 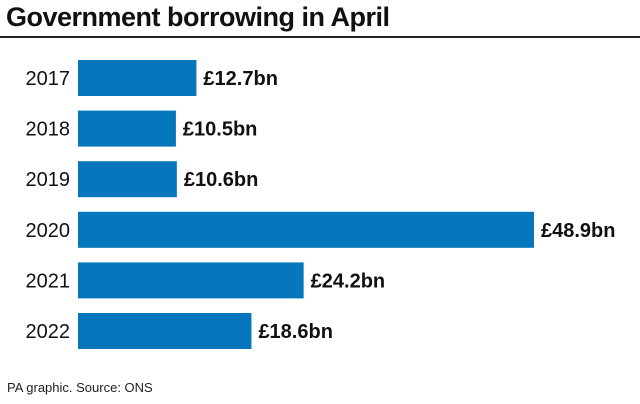 What do you see at coordinates (48, 130) in the screenshot?
I see `category-label-2018: 2018` at bounding box center [48, 130].